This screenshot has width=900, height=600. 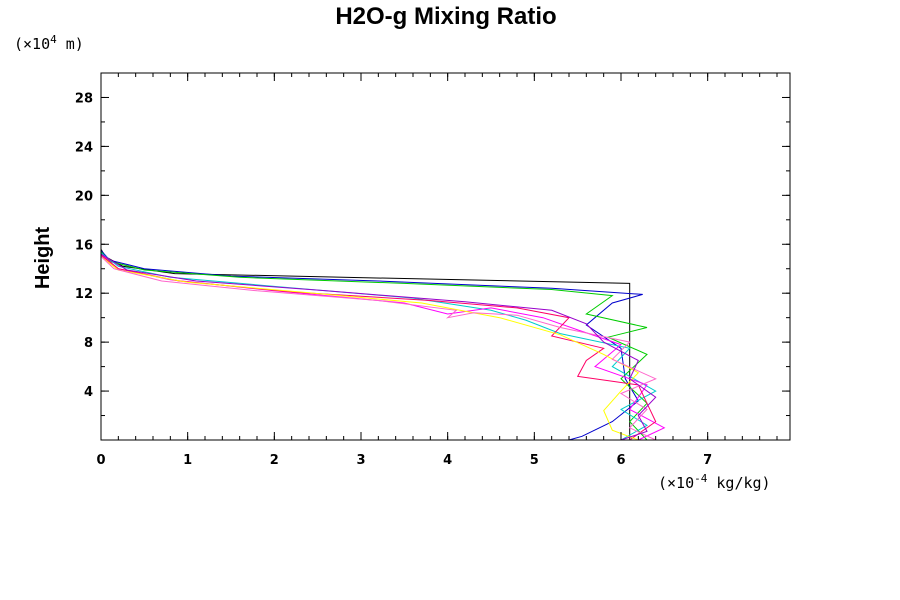 What do you see at coordinates (88, 392) in the screenshot?
I see `y-tick-label: 4` at bounding box center [88, 392].